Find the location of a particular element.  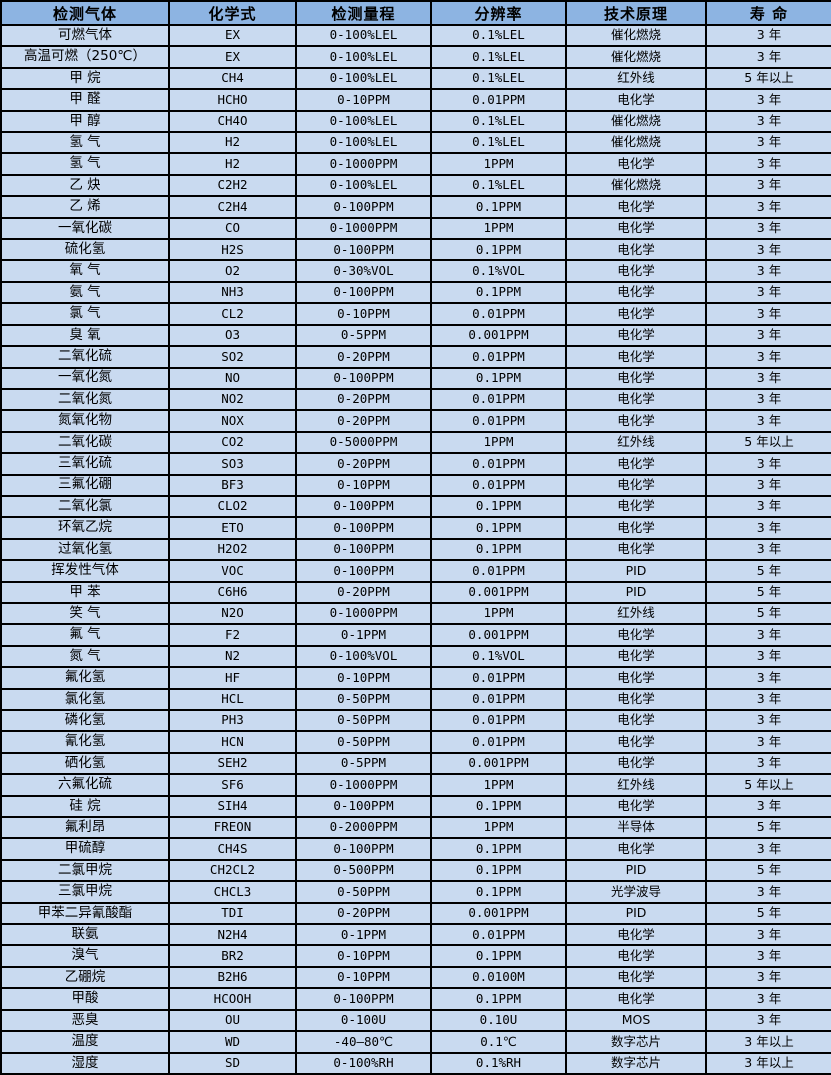

table-row: 恶臭 OU 0-100U 0.10U MOS 3 年 is located at coordinates (415, 1020).